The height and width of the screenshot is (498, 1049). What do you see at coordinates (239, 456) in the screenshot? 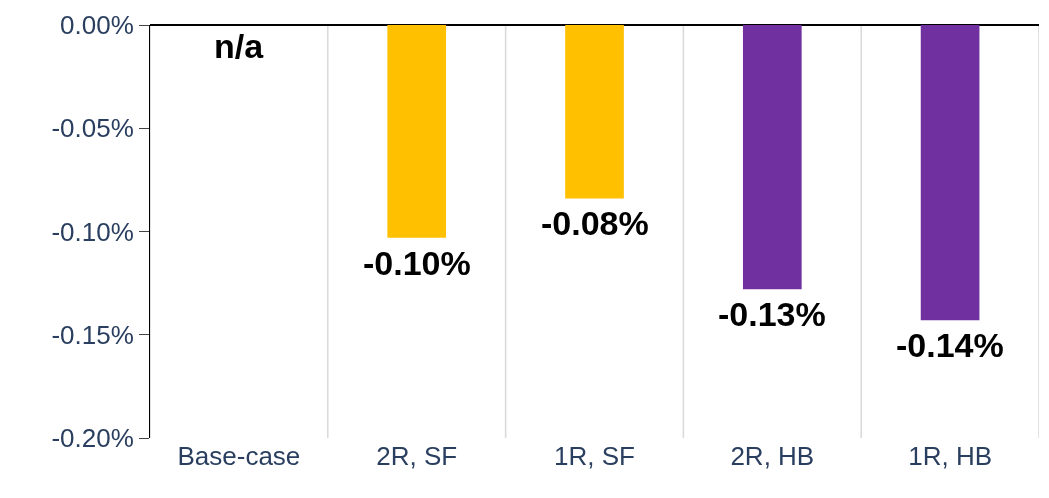
I see `x-tick-label: Base-case` at bounding box center [239, 456].